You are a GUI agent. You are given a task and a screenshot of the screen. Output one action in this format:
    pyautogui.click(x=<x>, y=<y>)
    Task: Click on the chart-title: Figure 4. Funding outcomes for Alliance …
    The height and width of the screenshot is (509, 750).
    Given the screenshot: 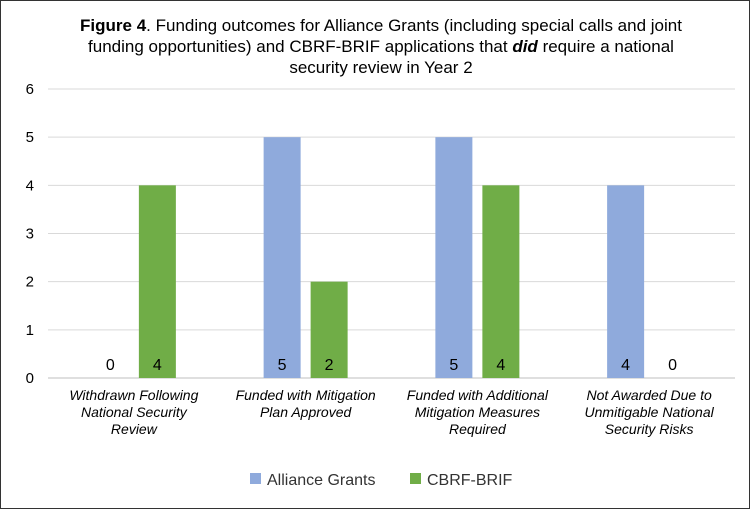 What is the action you would take?
    pyautogui.click(x=381, y=46)
    